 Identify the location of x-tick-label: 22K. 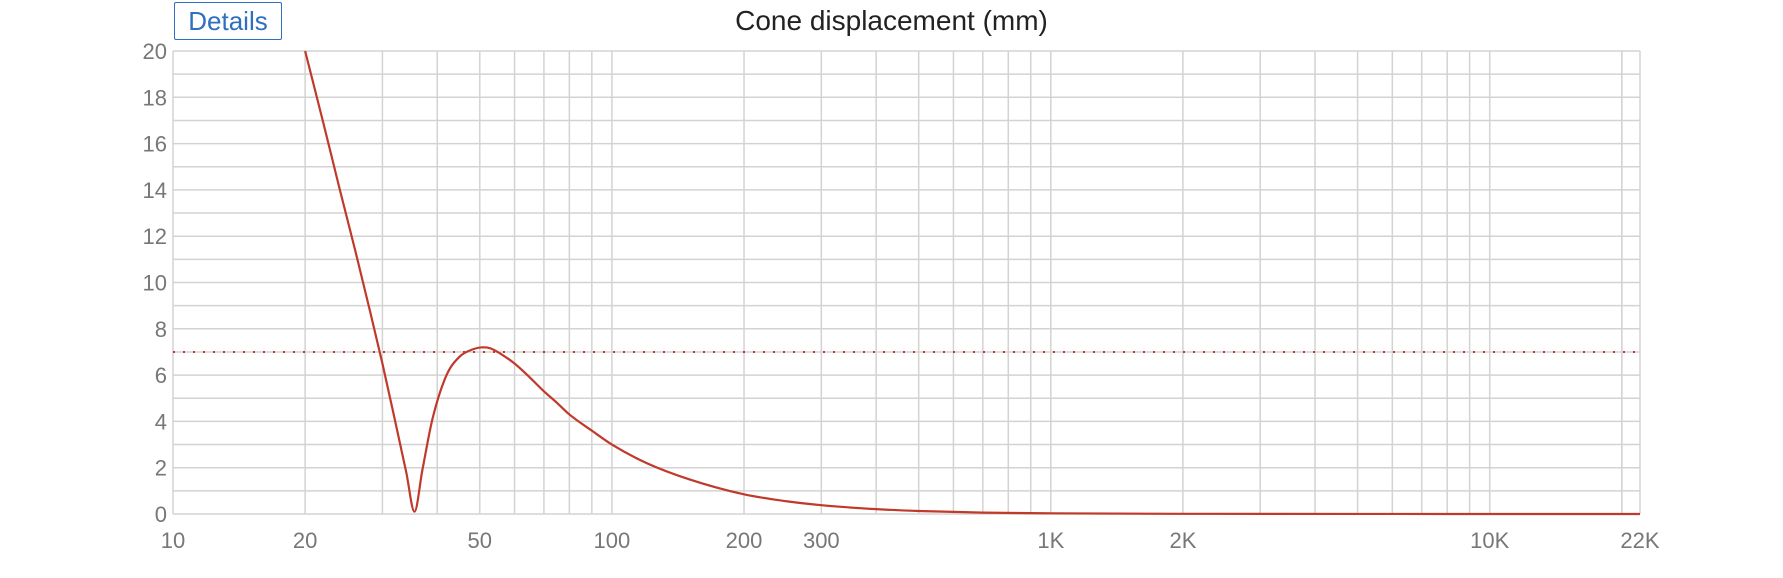
(1639, 540).